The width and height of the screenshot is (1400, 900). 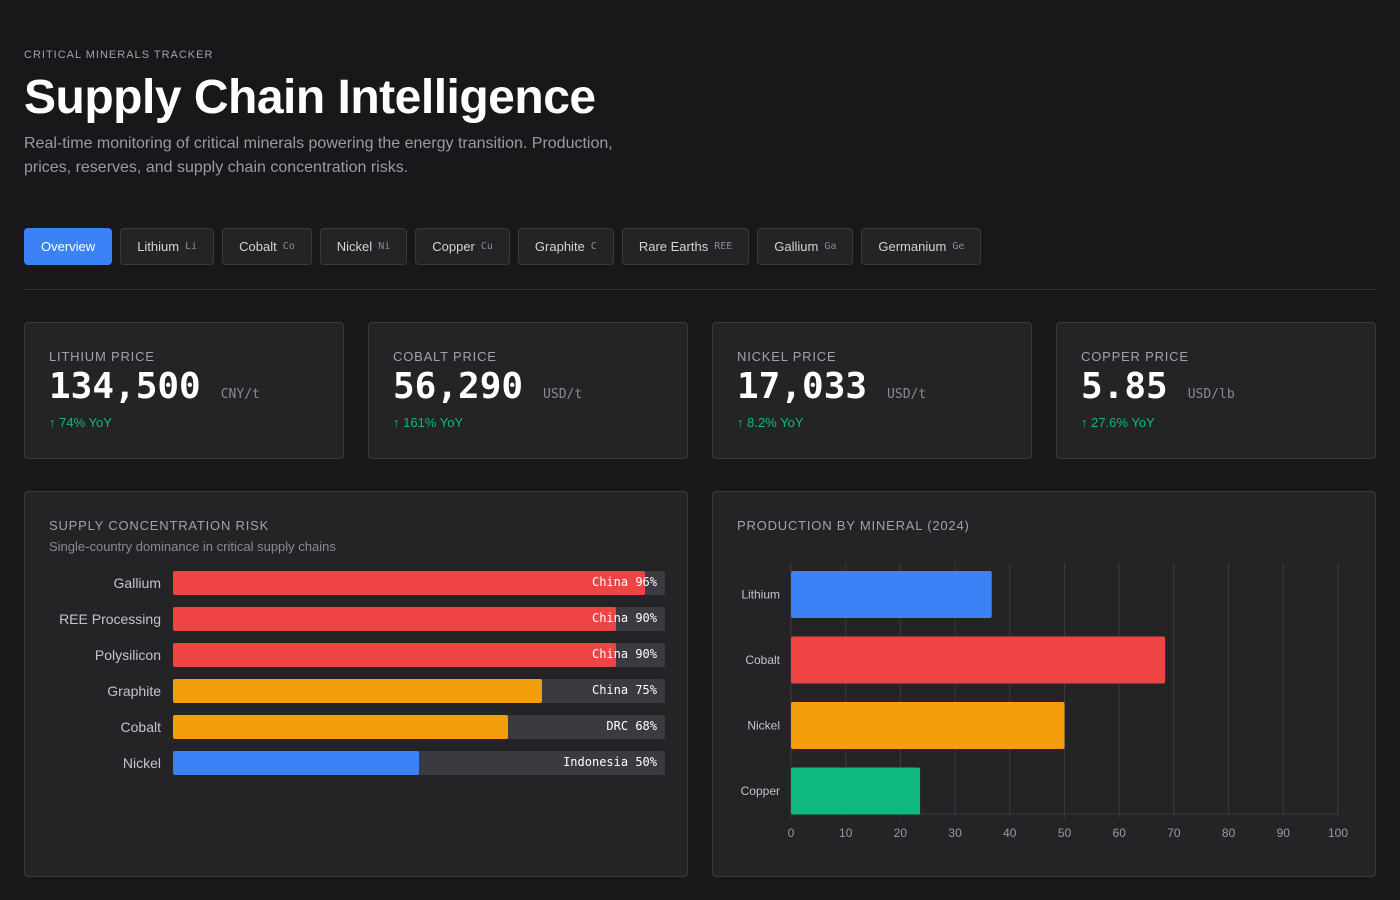 I want to click on eyebrow: CRITICAL MINERALS TRACKER, so click(x=119, y=55).